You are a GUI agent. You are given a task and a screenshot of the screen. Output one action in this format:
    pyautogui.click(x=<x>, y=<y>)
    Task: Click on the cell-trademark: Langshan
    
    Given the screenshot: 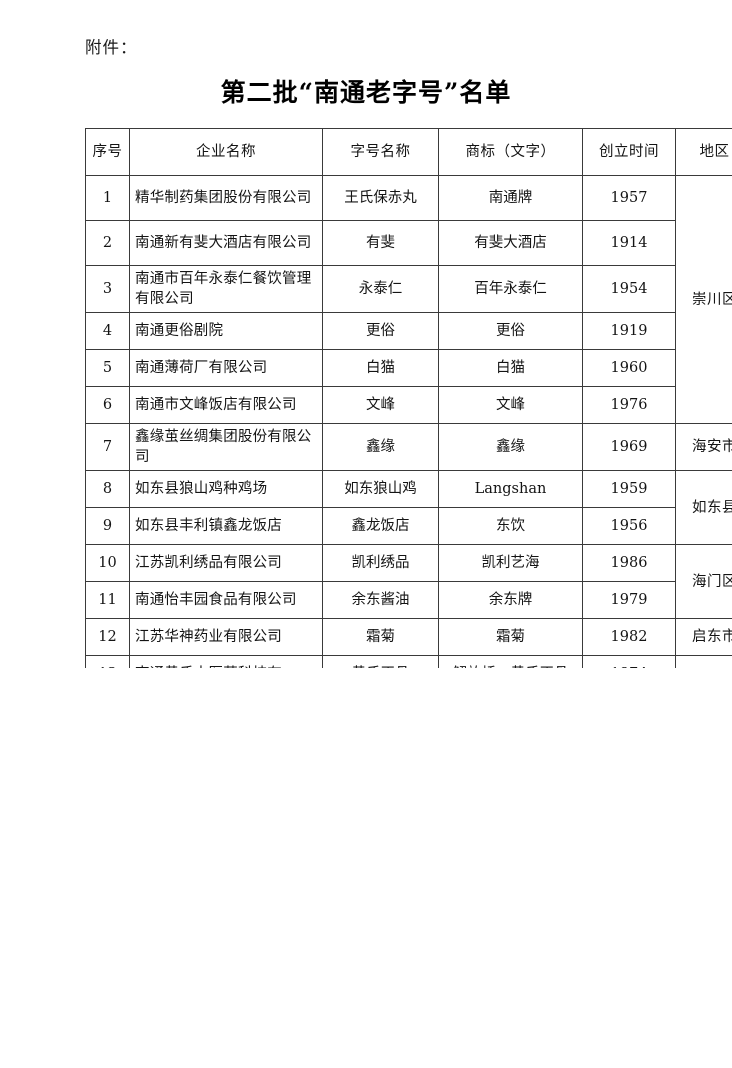 What is the action you would take?
    pyautogui.click(x=511, y=489)
    